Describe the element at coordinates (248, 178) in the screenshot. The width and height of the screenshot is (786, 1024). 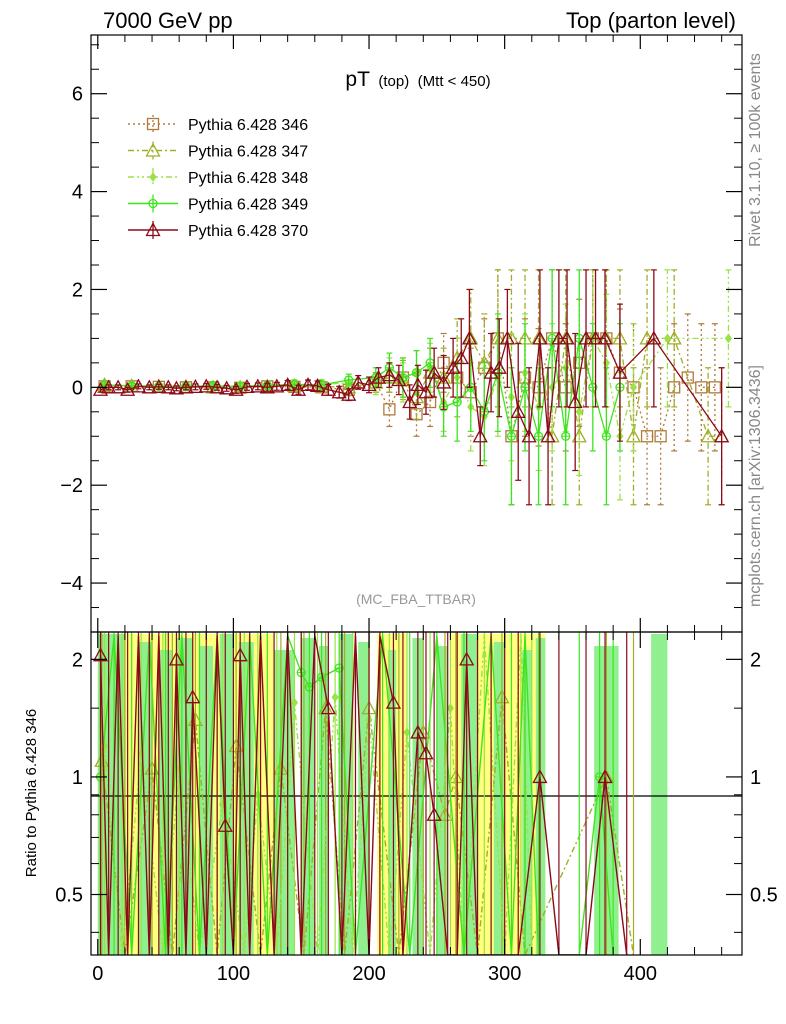
I see `legend-label: Pythia 6.428 348` at that location.